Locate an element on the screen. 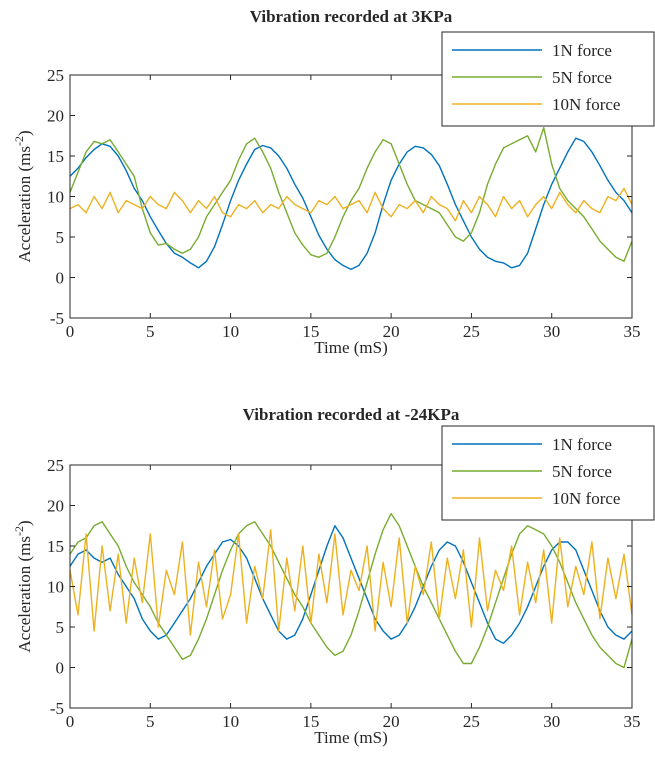 The image size is (655, 781). chart-title: Vibration recorded at -24KPa is located at coordinates (351, 414).